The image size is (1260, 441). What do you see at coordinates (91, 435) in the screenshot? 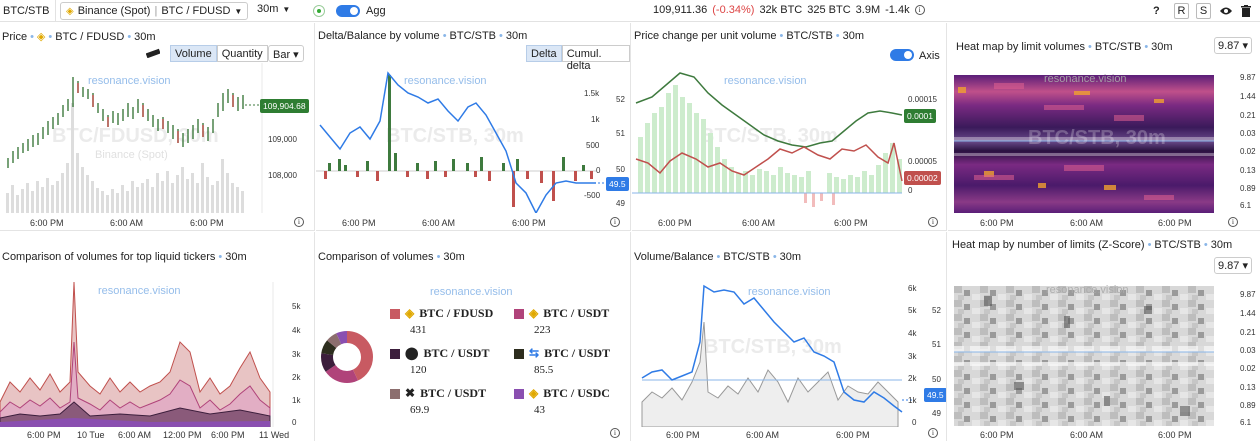
I see `x-tick: 10 Tue` at bounding box center [91, 435].